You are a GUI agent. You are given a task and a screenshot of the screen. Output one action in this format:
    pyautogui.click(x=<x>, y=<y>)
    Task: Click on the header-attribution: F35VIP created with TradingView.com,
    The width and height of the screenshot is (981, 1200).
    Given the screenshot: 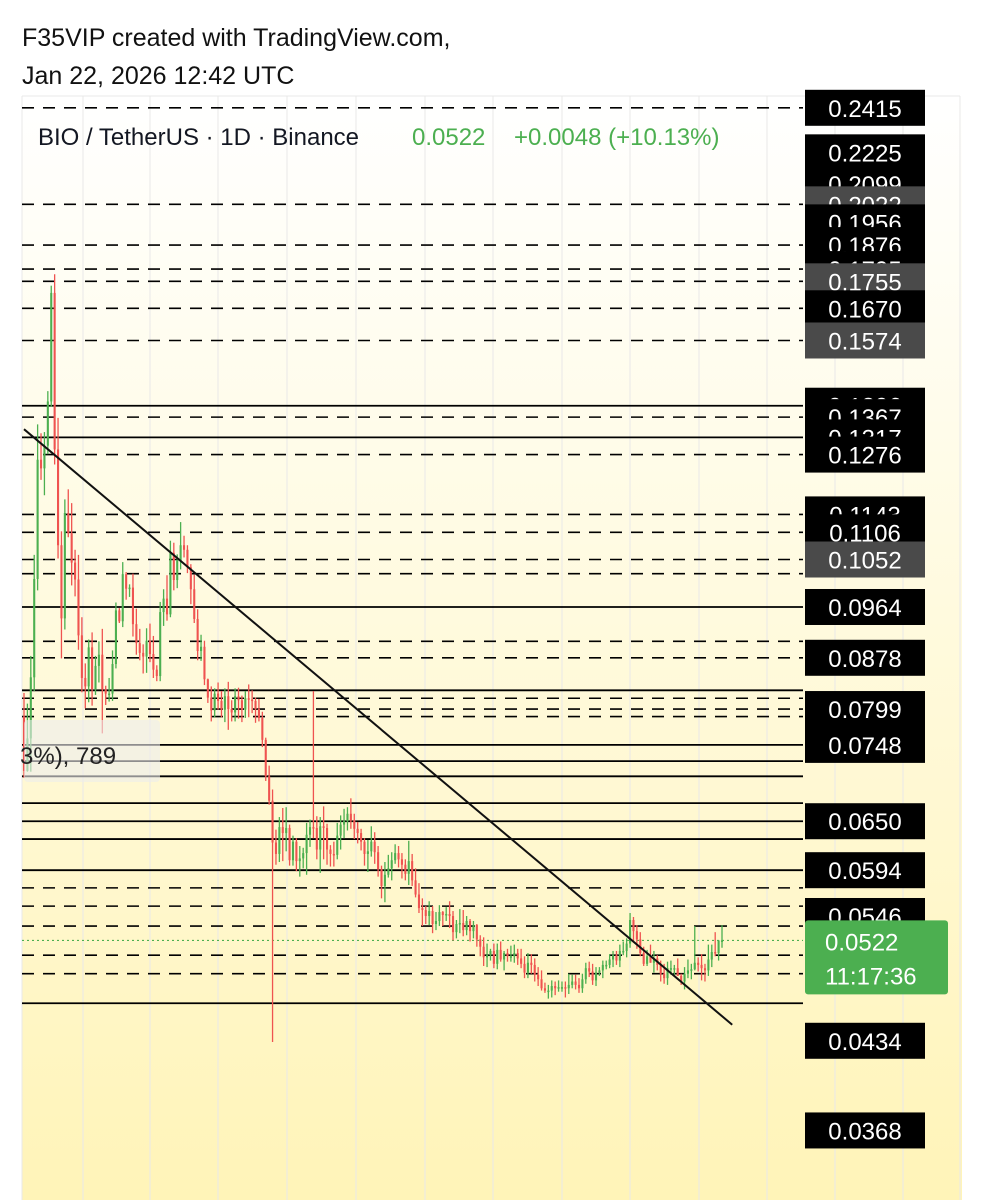 What is the action you would take?
    pyautogui.click(x=236, y=38)
    